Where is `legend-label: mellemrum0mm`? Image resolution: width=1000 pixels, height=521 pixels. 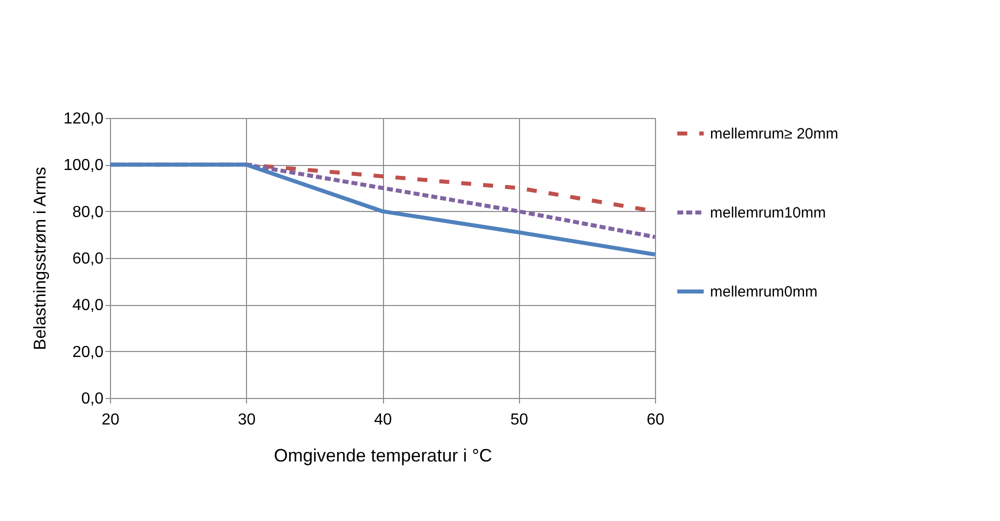 legend-label: mellemrum0mm is located at coordinates (764, 292).